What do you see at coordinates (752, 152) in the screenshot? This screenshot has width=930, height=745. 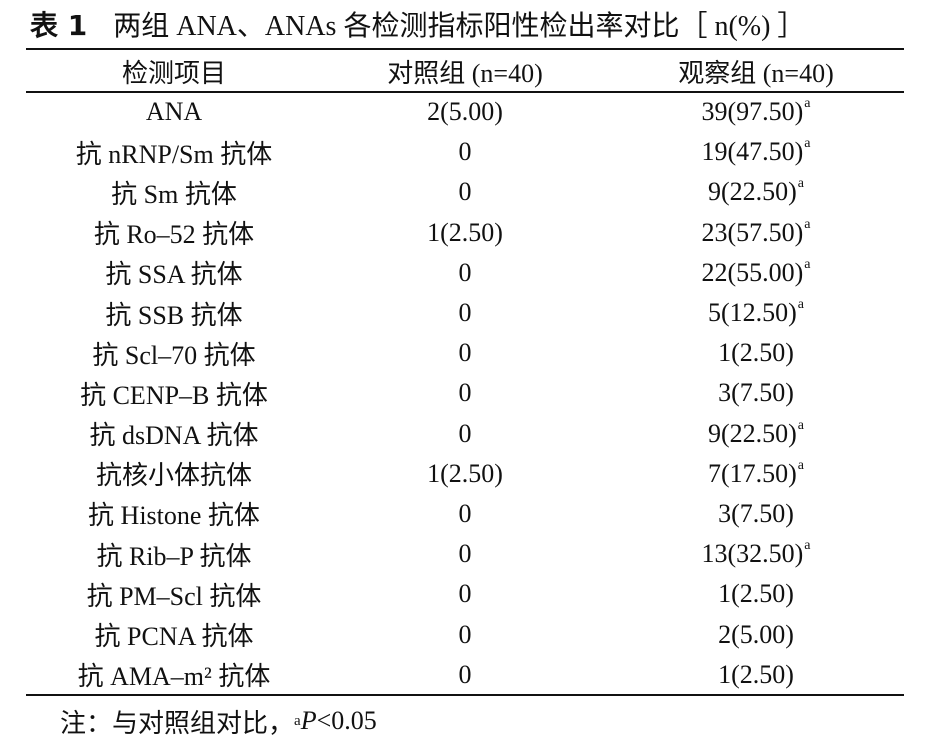 I see `cell-observation-value: 19(47.50)` at bounding box center [752, 152].